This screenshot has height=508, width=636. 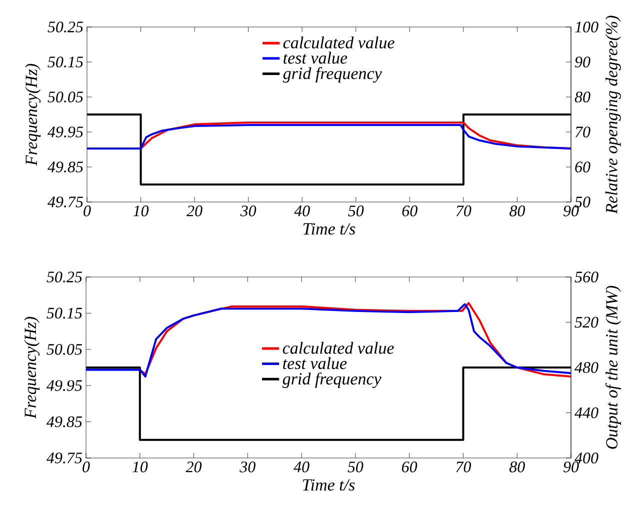 What do you see at coordinates (586, 27) in the screenshot?
I see `y2-tick-label: 100` at bounding box center [586, 27].